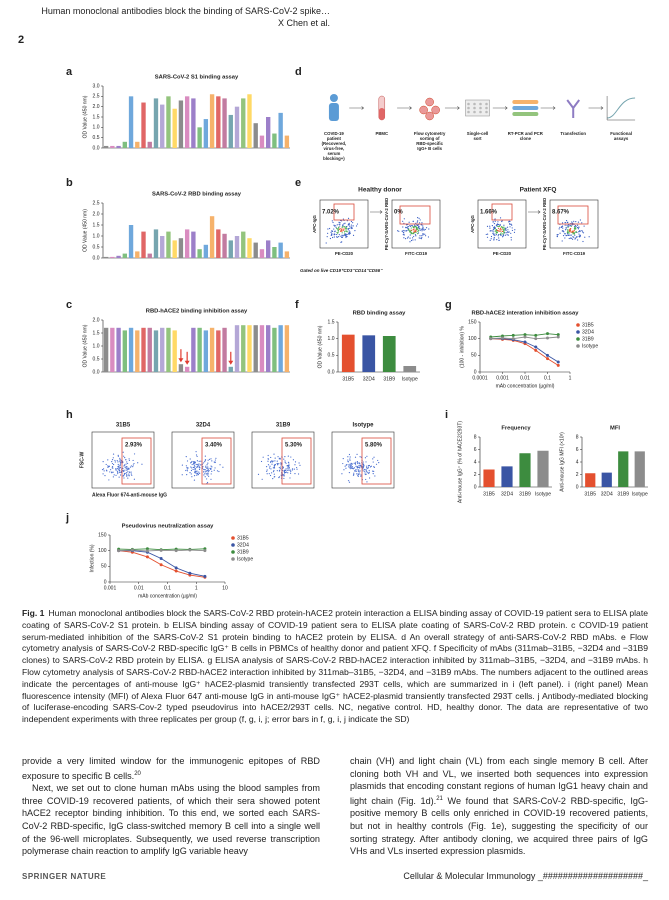  I want to click on arrow-head, so click(181, 360).